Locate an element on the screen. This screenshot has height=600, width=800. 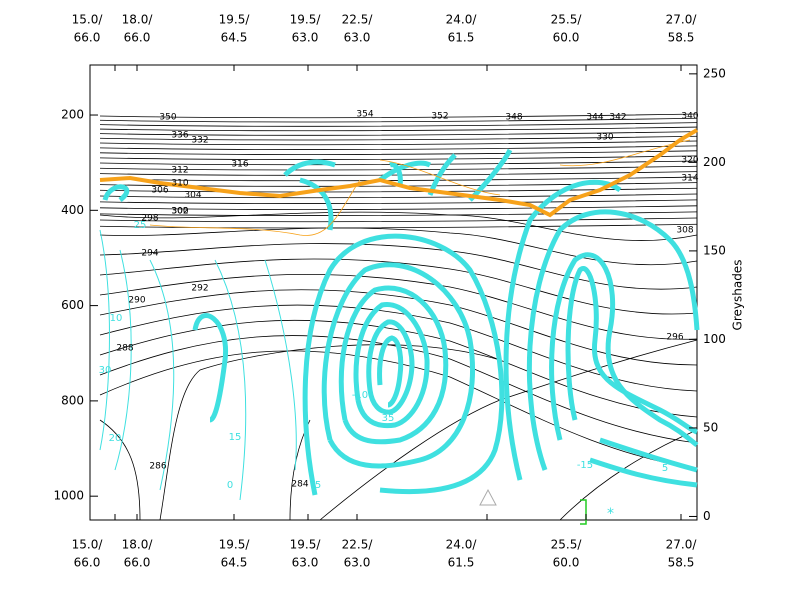
y2-tick-label: 250 is located at coordinates (714, 73).